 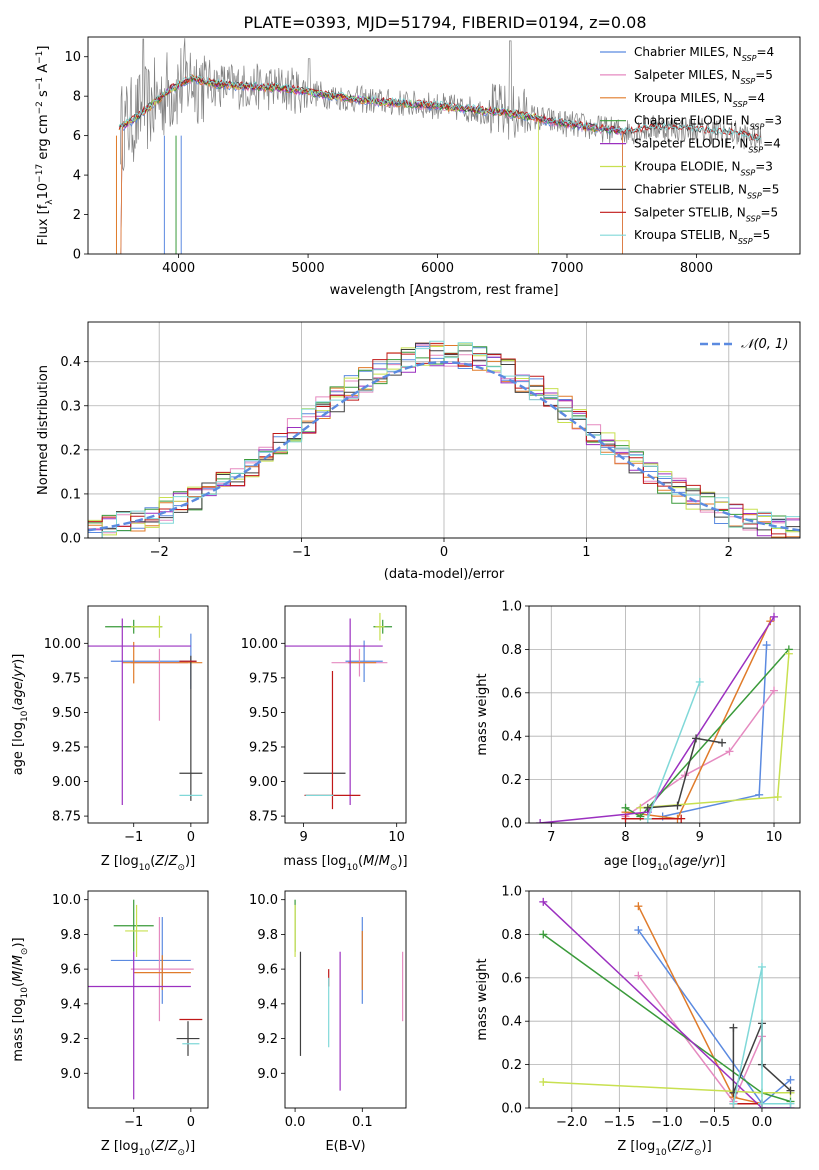 What do you see at coordinates (687, 75) in the screenshot?
I see `legend-base: Salpeter MILES, N` at bounding box center [687, 75].